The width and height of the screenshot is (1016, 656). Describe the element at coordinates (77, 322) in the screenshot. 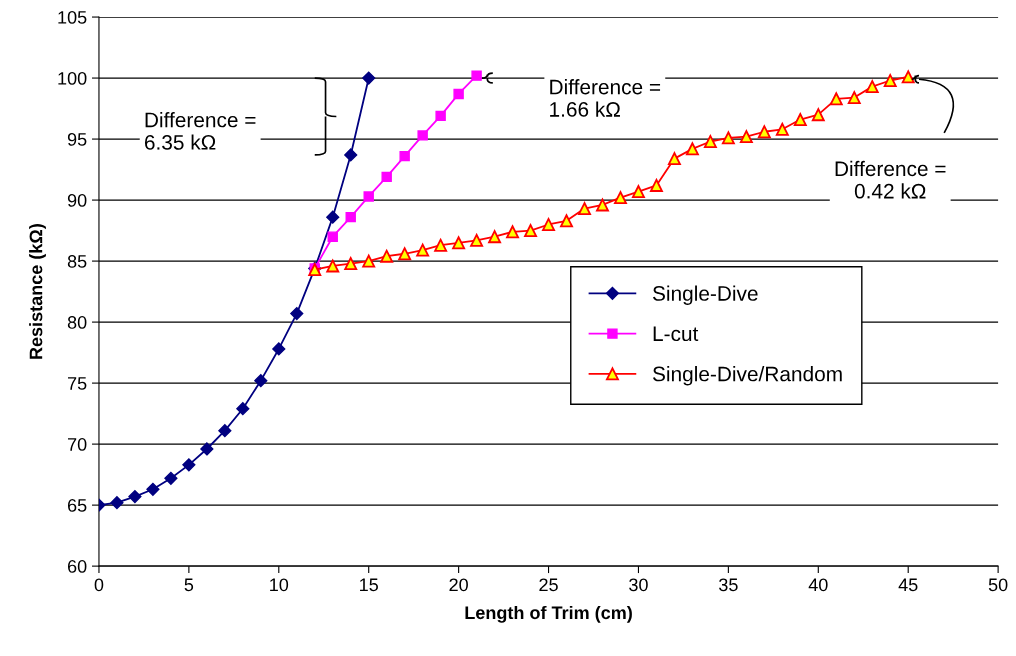

I see `y-tick-label: 80` at that location.